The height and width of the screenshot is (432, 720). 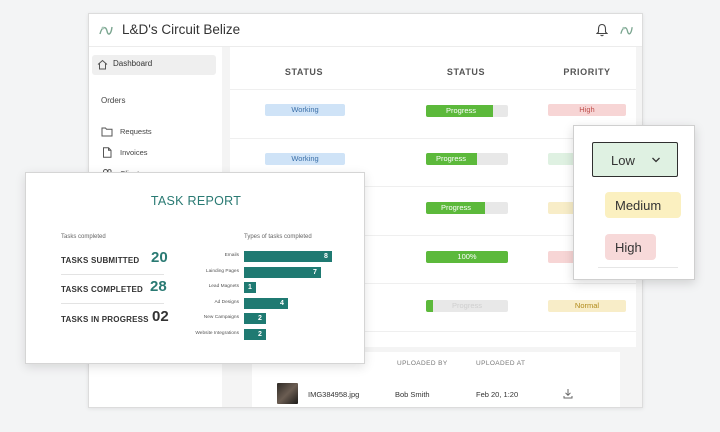 I want to click on chevron-down-icon, so click(x=656, y=160).